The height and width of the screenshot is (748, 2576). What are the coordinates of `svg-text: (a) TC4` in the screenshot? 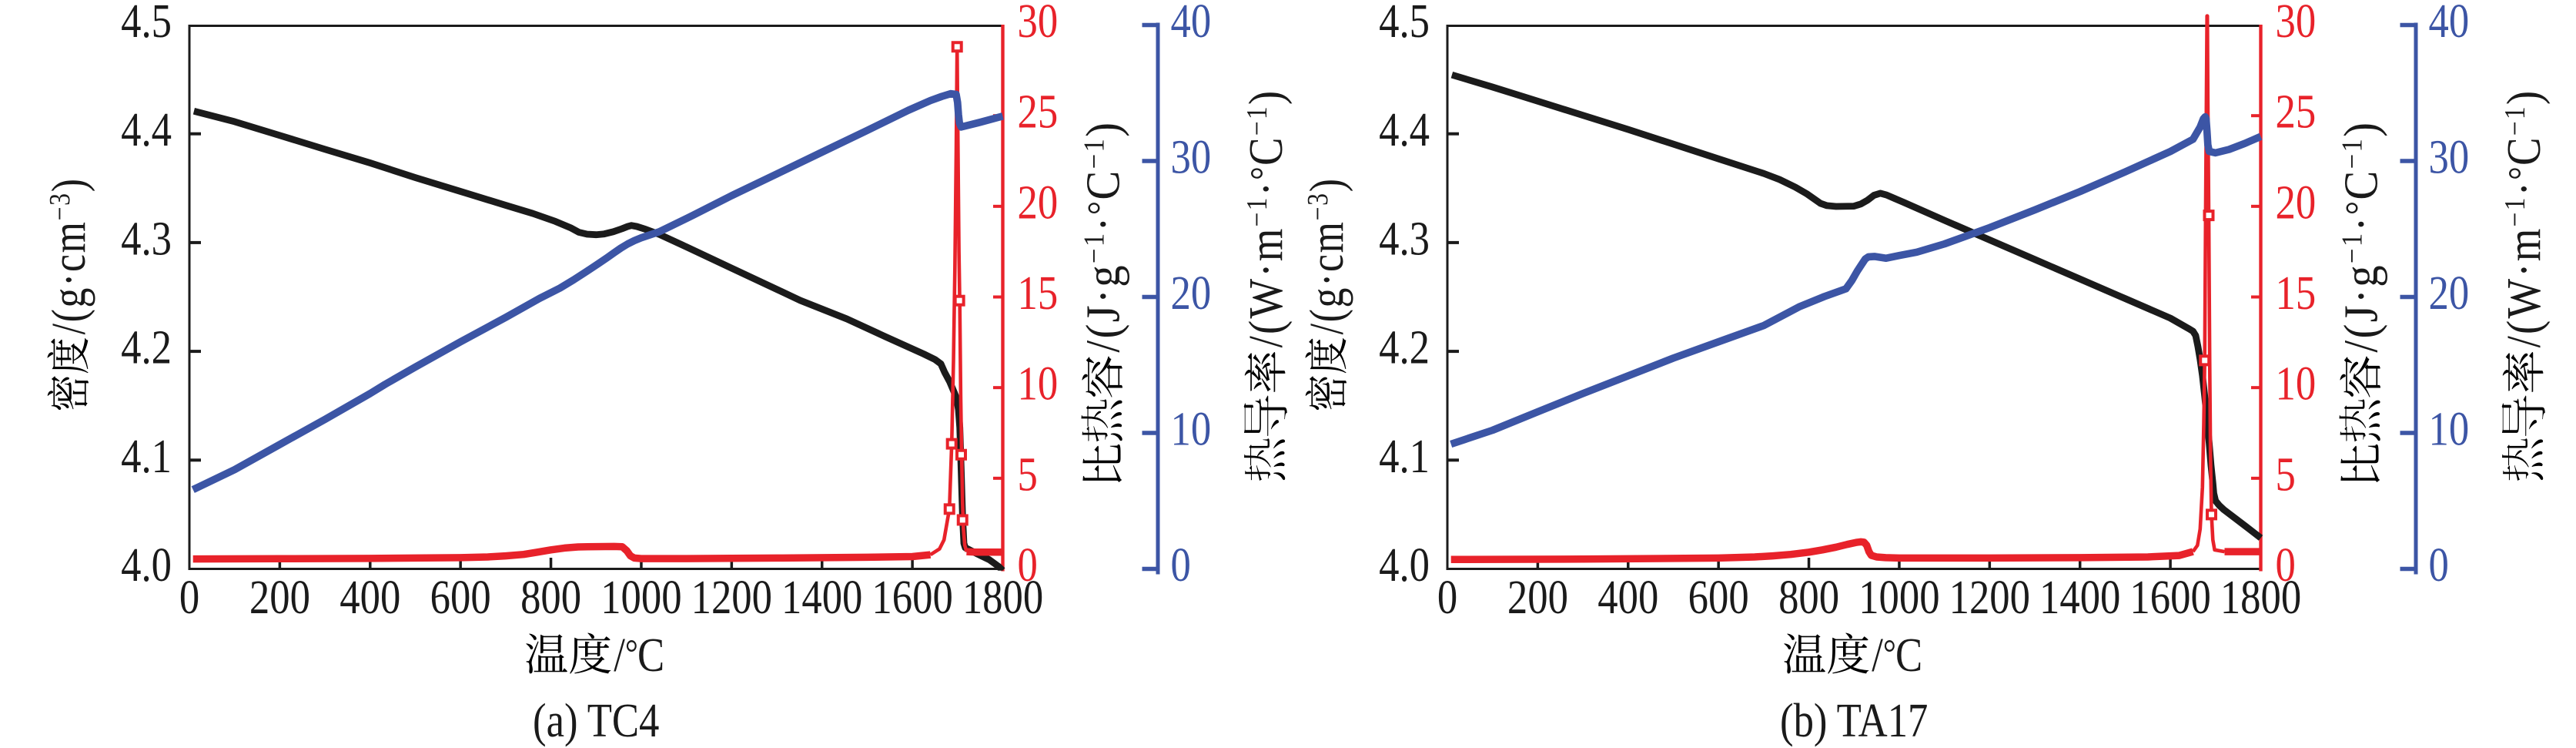 It's located at (596, 721).